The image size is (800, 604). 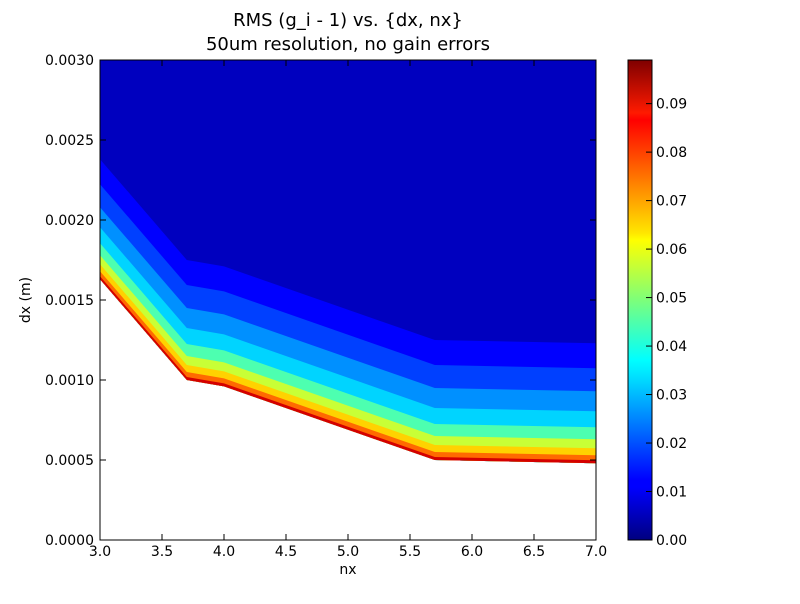 I want to click on y-tick-label: 0.0025, so click(x=69, y=141).